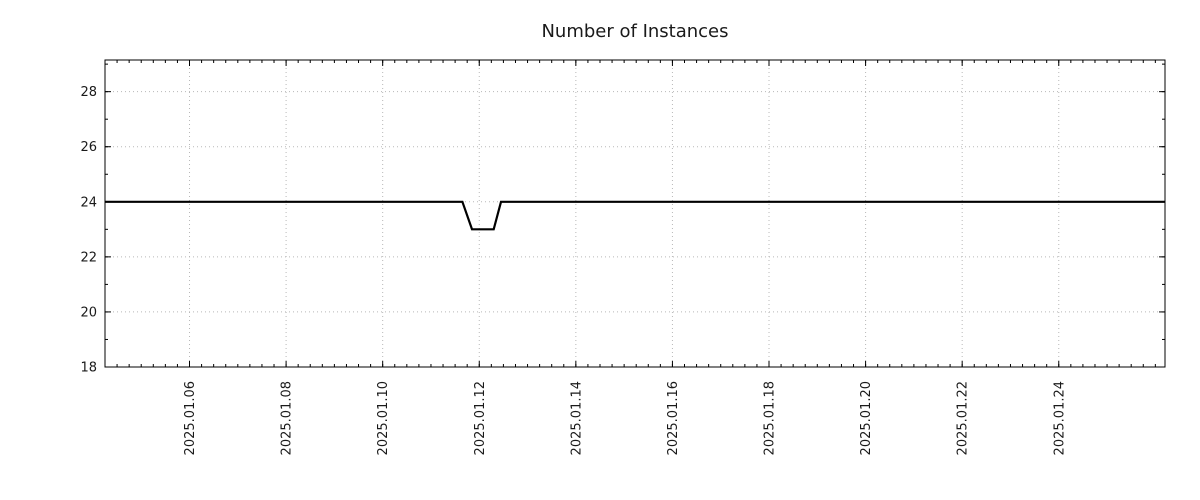  Describe the element at coordinates (190, 418) in the screenshot. I see `x-tick-label: 2025.01.06` at that location.